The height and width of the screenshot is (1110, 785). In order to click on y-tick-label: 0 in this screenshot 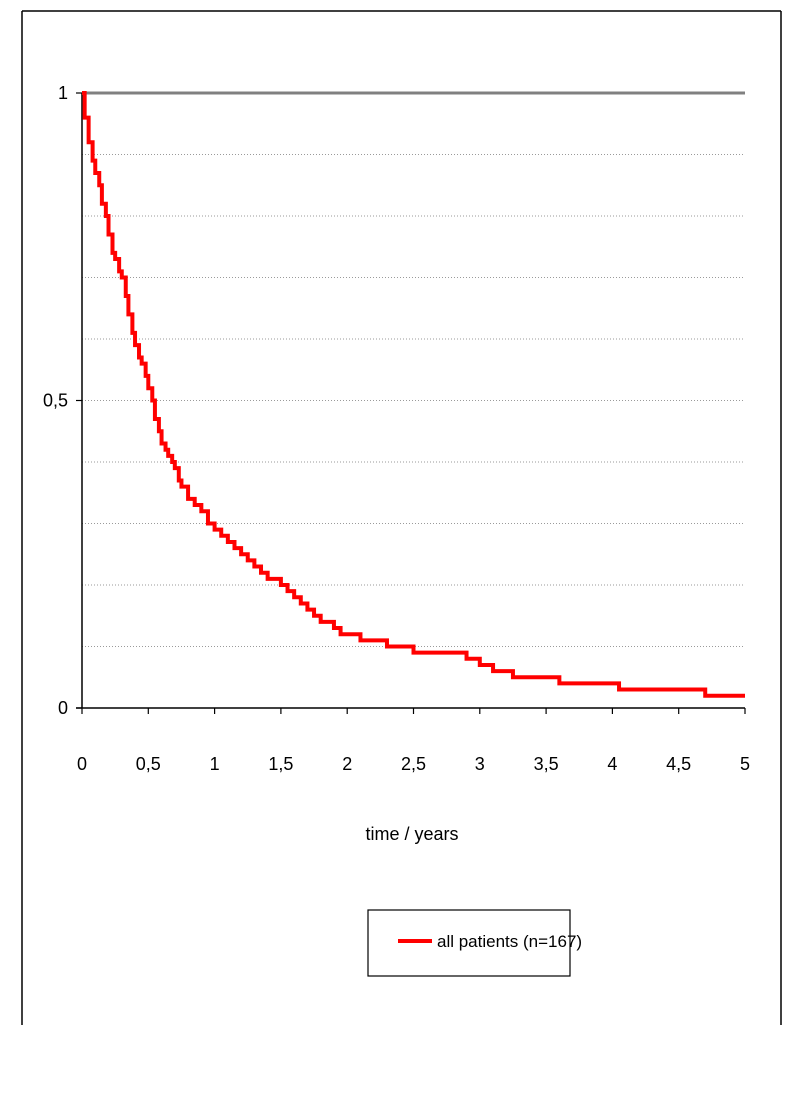, I will do `click(63, 708)`.